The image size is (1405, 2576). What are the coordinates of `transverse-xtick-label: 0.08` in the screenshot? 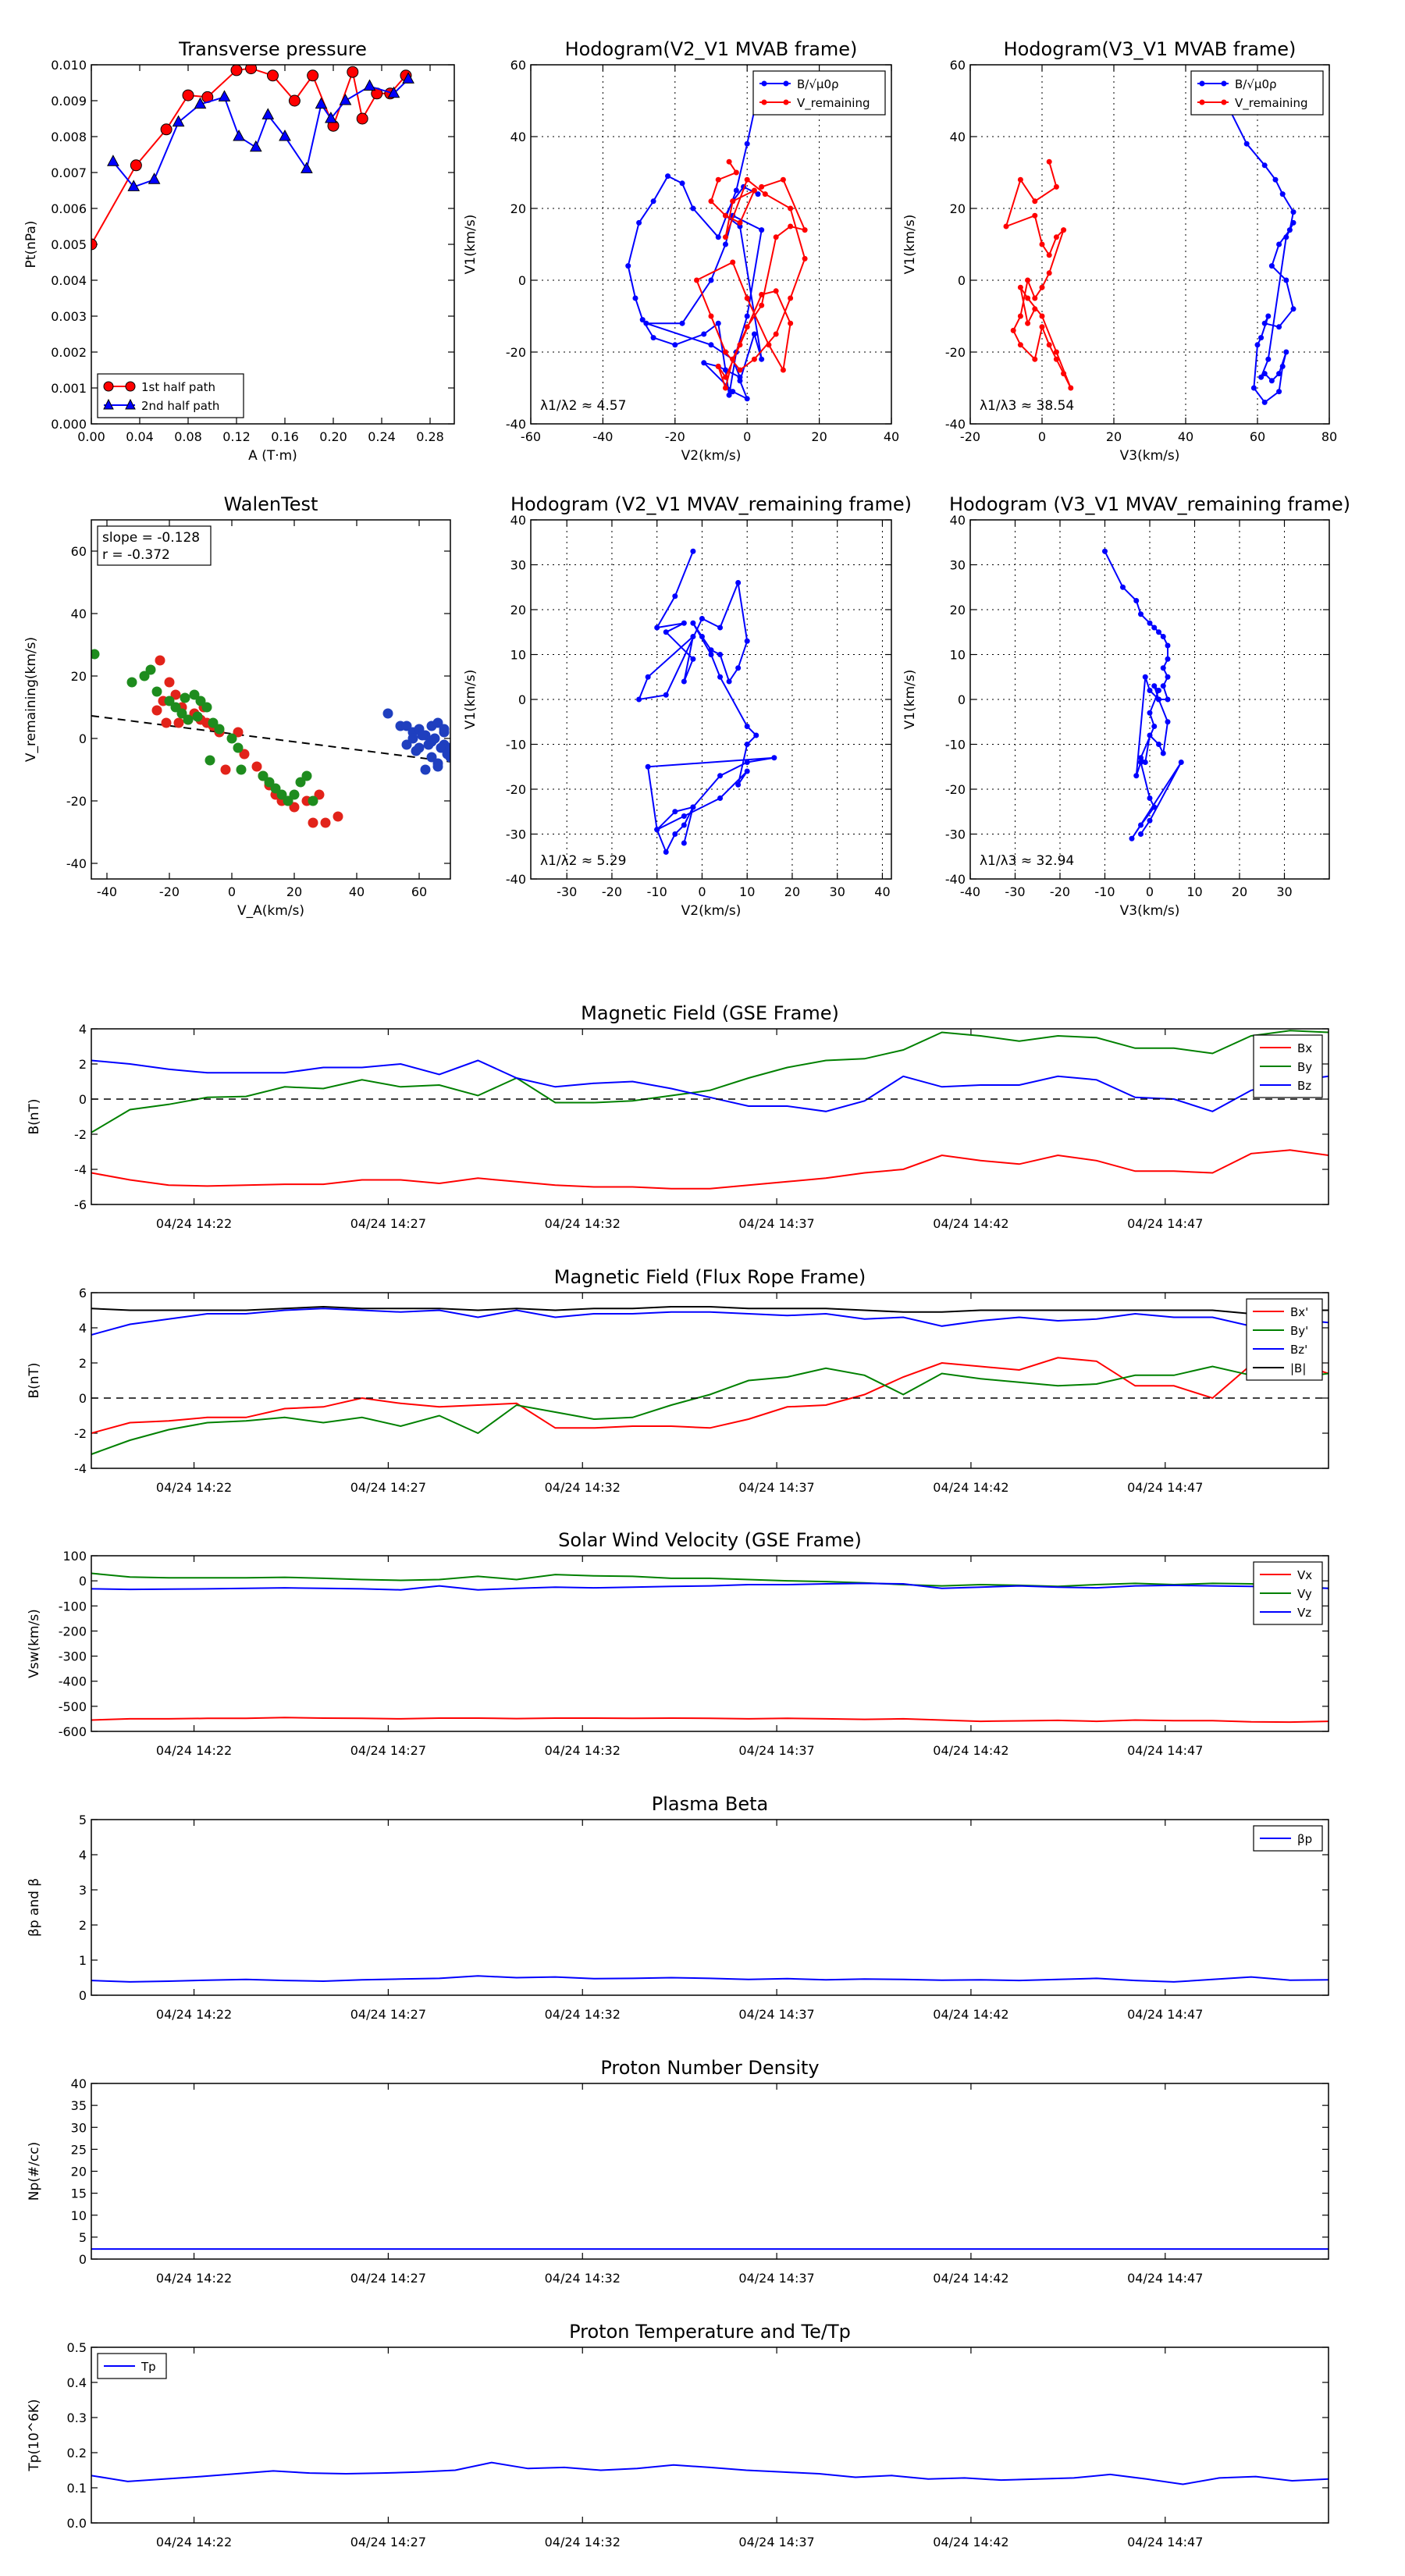 It's located at (188, 436).